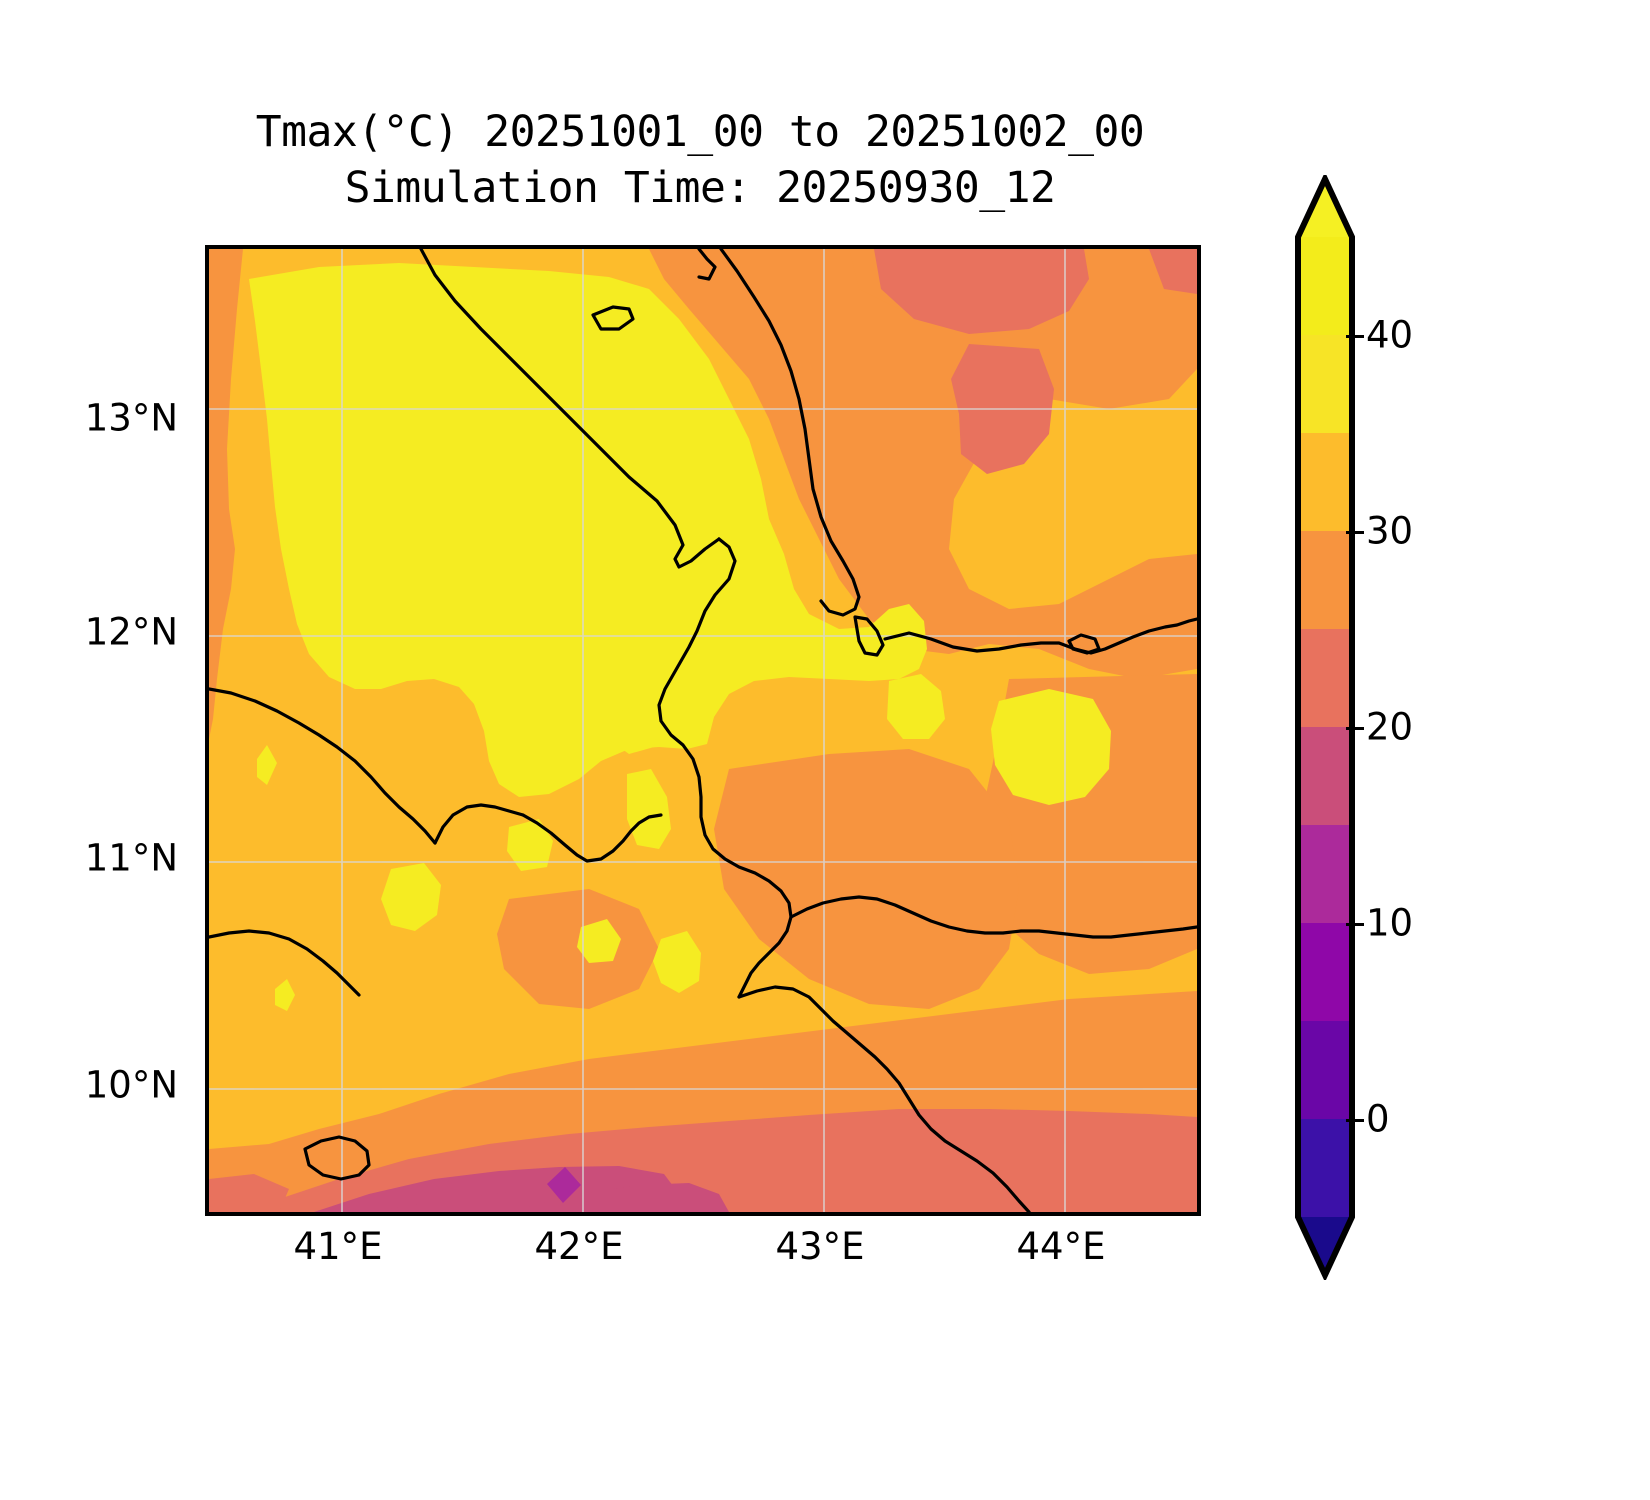 The height and width of the screenshot is (1500, 1650). What do you see at coordinates (1390, 335) in the screenshot?
I see `colorbar-label-40: 40` at bounding box center [1390, 335].